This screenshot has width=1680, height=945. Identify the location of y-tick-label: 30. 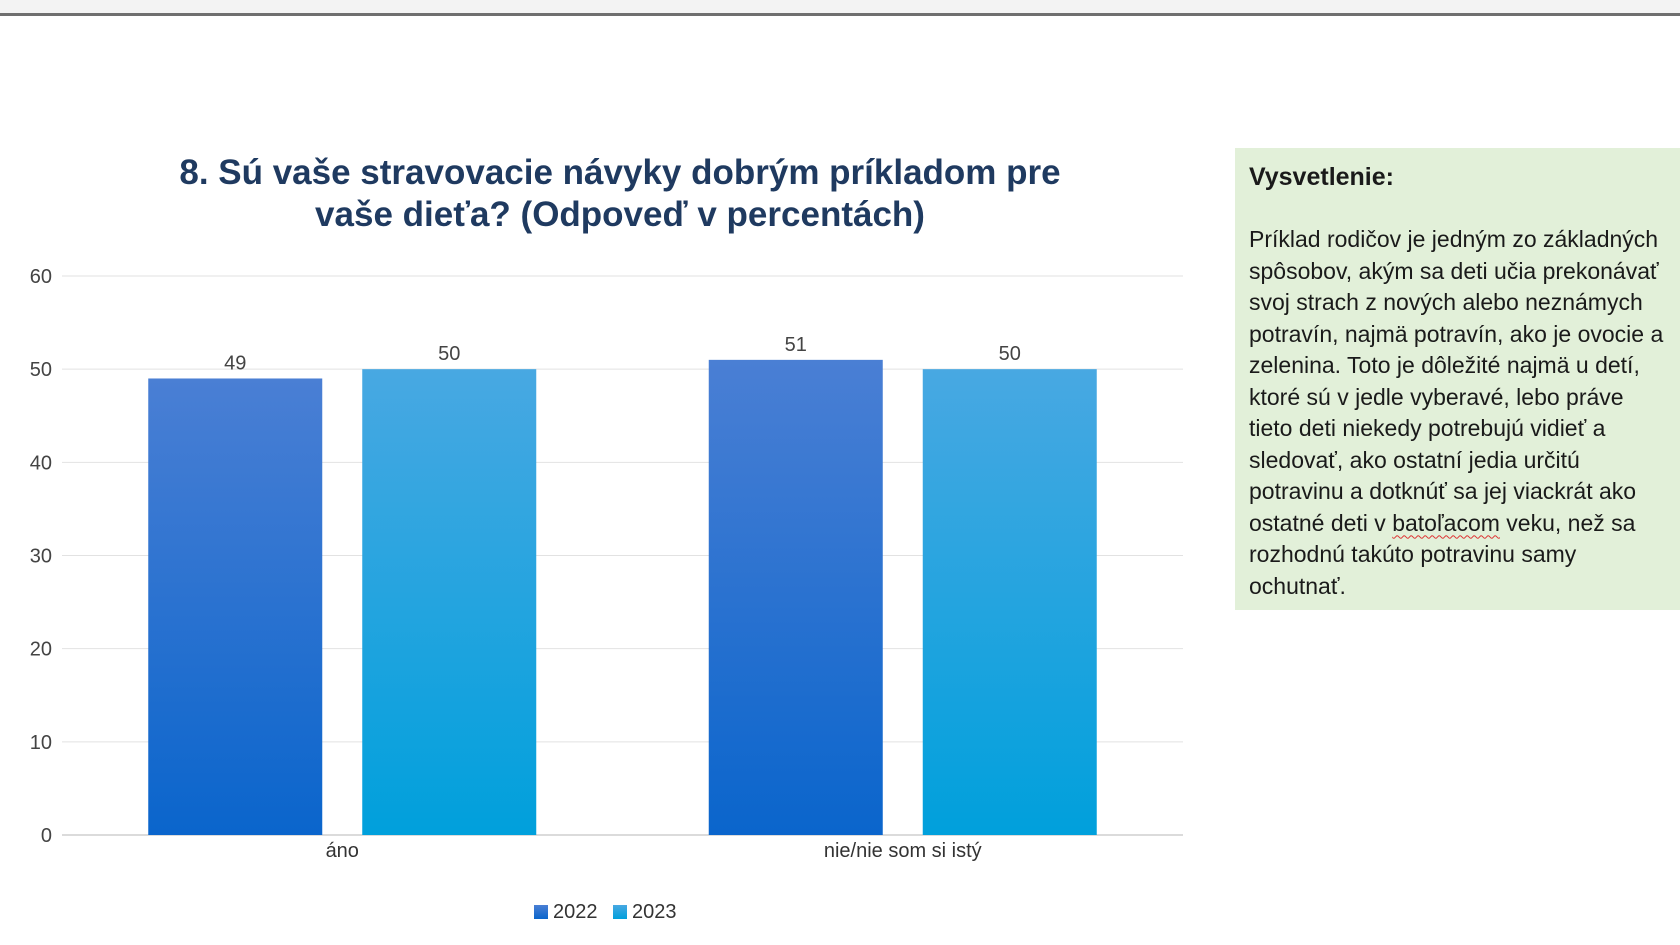
(41, 557).